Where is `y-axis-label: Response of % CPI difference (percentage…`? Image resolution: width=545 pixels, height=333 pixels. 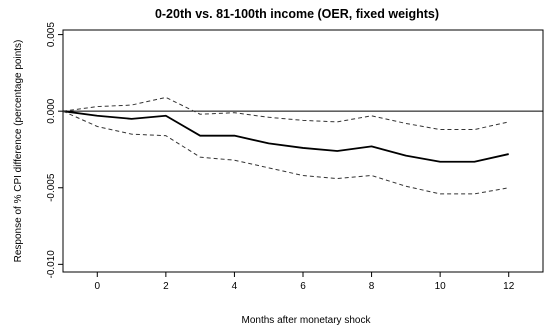
y-axis-label: Response of % CPI difference (percentage… is located at coordinates (18, 151).